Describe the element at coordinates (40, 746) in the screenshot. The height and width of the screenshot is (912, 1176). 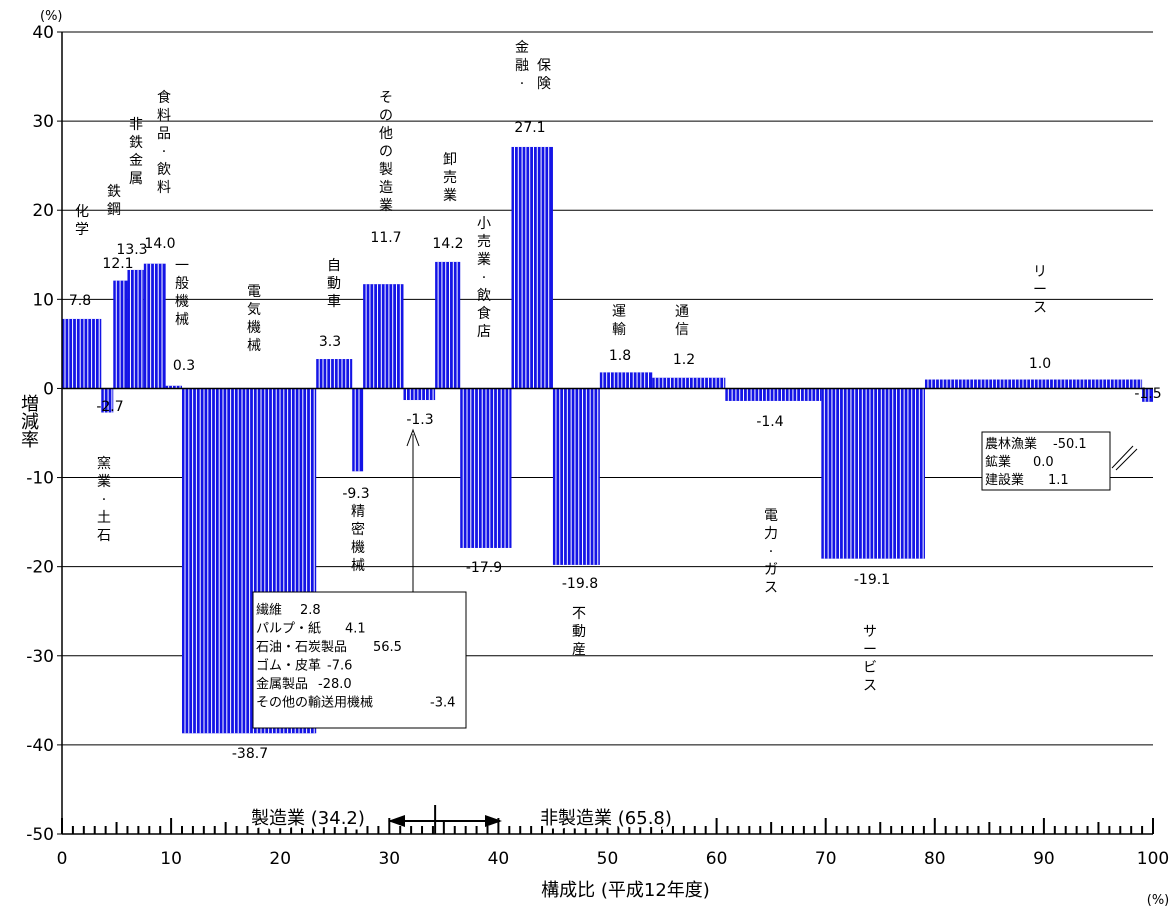
I see `y-tick-label: -40` at that location.